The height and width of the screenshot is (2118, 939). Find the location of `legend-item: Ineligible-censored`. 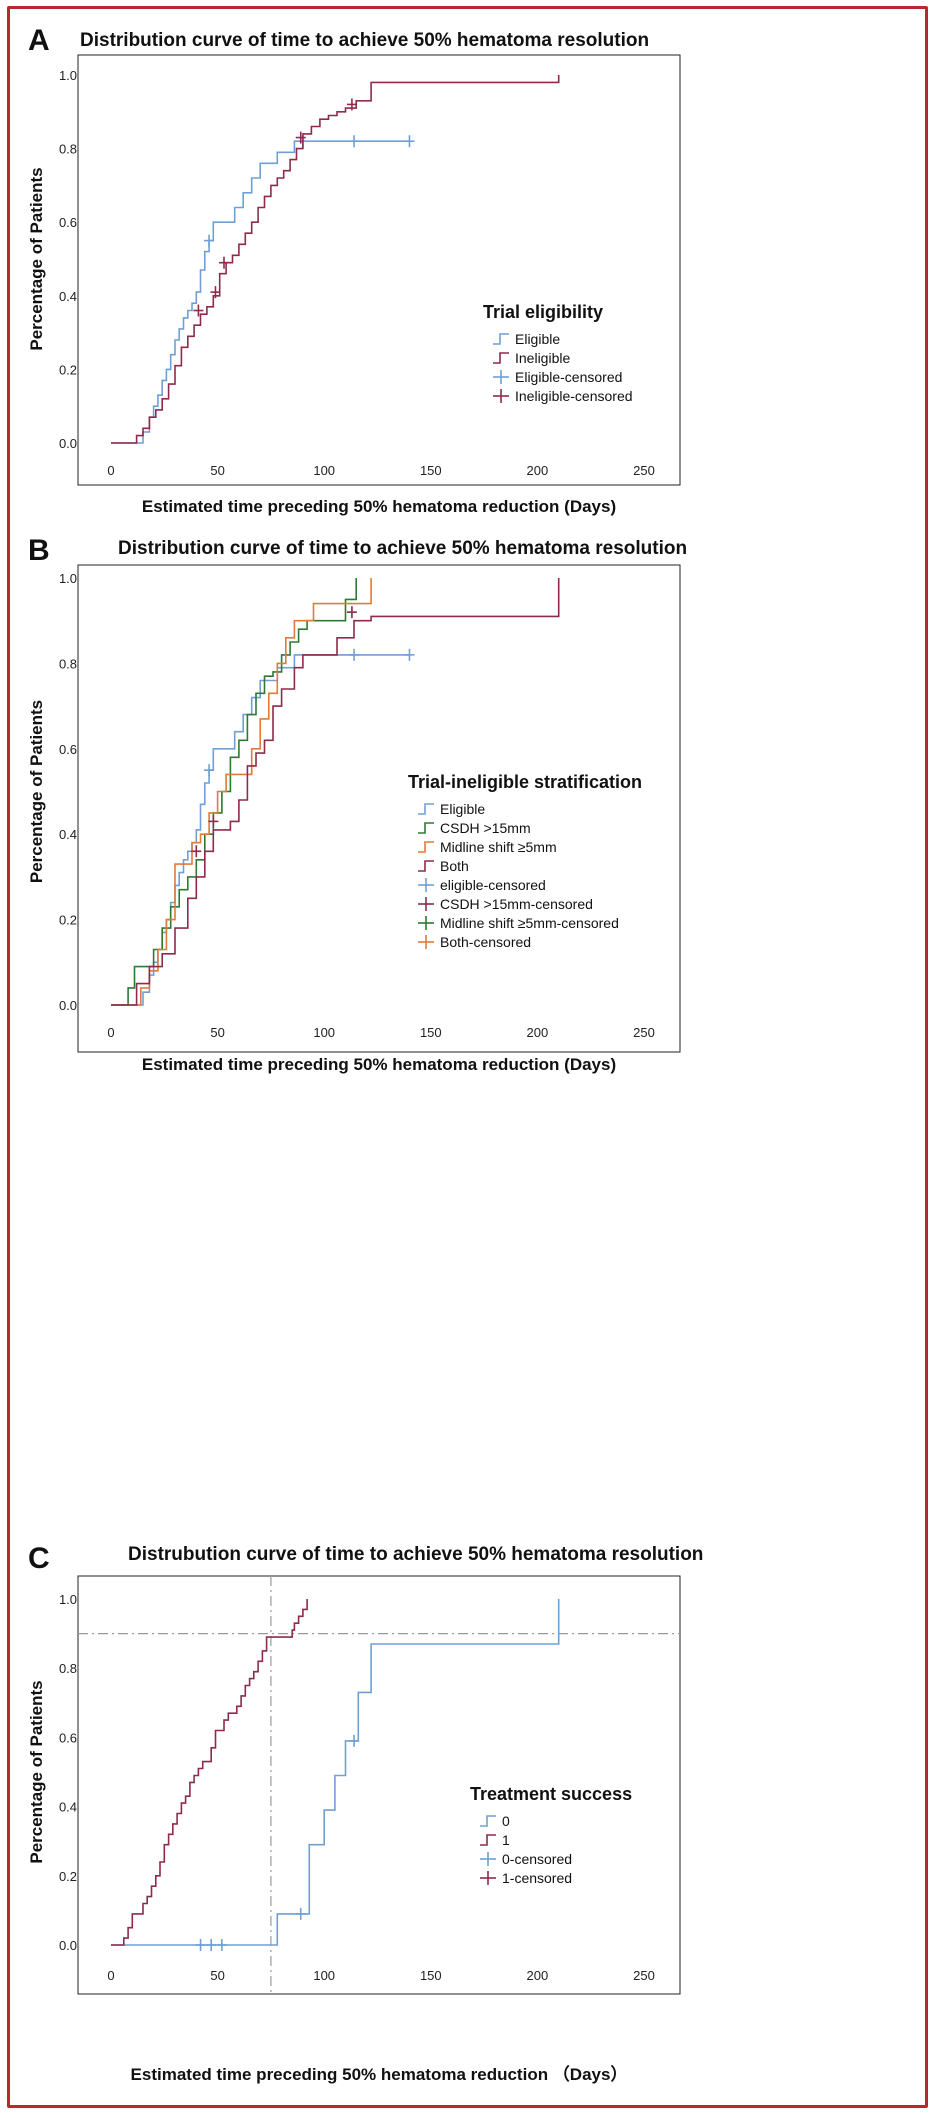

legend-item: Ineligible-censored is located at coordinates (563, 396).